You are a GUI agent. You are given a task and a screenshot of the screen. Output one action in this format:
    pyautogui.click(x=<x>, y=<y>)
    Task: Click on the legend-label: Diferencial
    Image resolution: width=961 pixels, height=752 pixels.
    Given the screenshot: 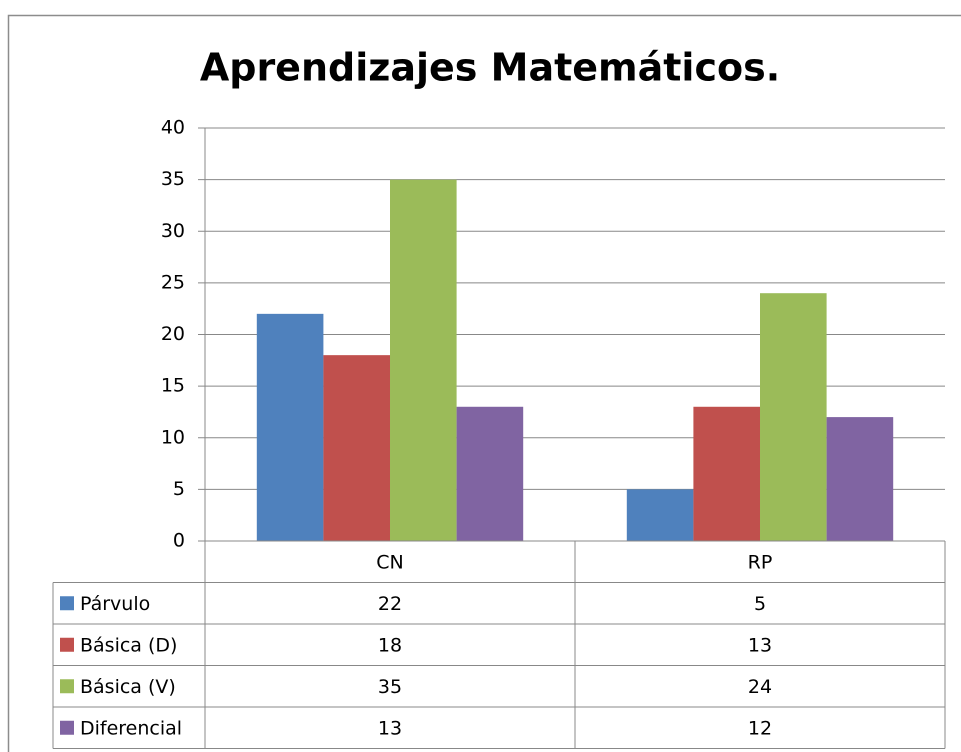 What is the action you would take?
    pyautogui.click(x=131, y=728)
    